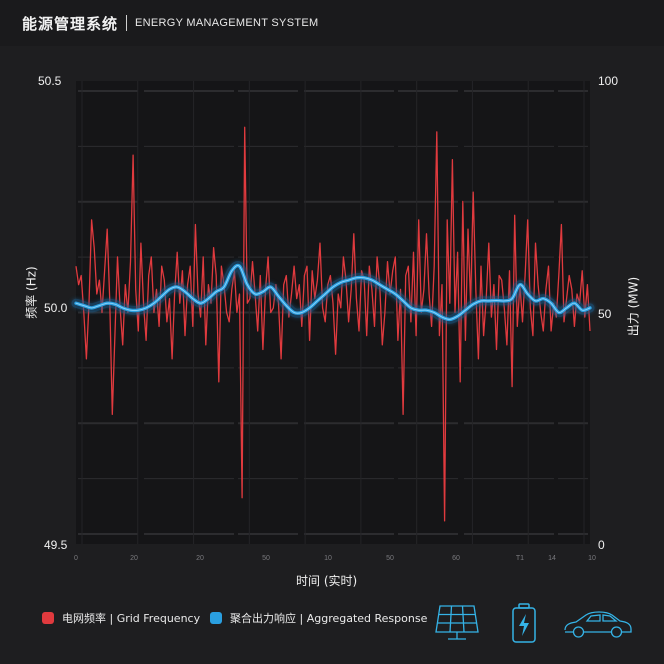 The height and width of the screenshot is (664, 664). Describe the element at coordinates (601, 545) in the screenshot. I see `right-tick-bottom: 0` at that location.